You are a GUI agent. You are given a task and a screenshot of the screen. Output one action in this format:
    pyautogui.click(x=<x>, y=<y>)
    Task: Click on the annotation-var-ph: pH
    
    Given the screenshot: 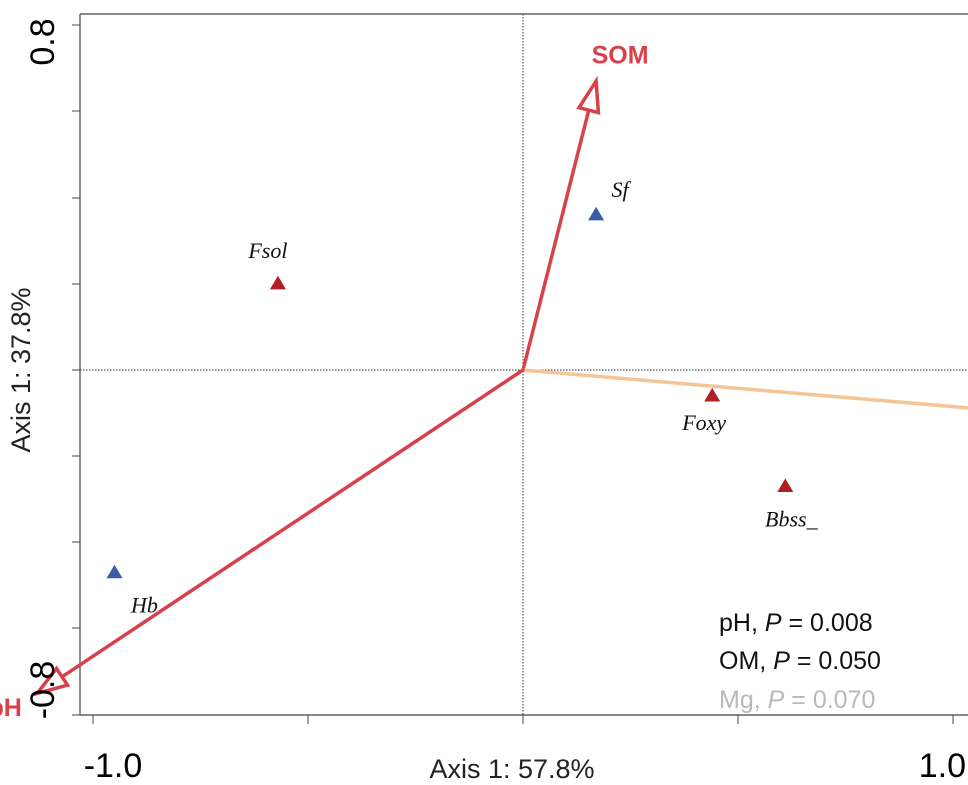 What is the action you would take?
    pyautogui.click(x=735, y=623)
    